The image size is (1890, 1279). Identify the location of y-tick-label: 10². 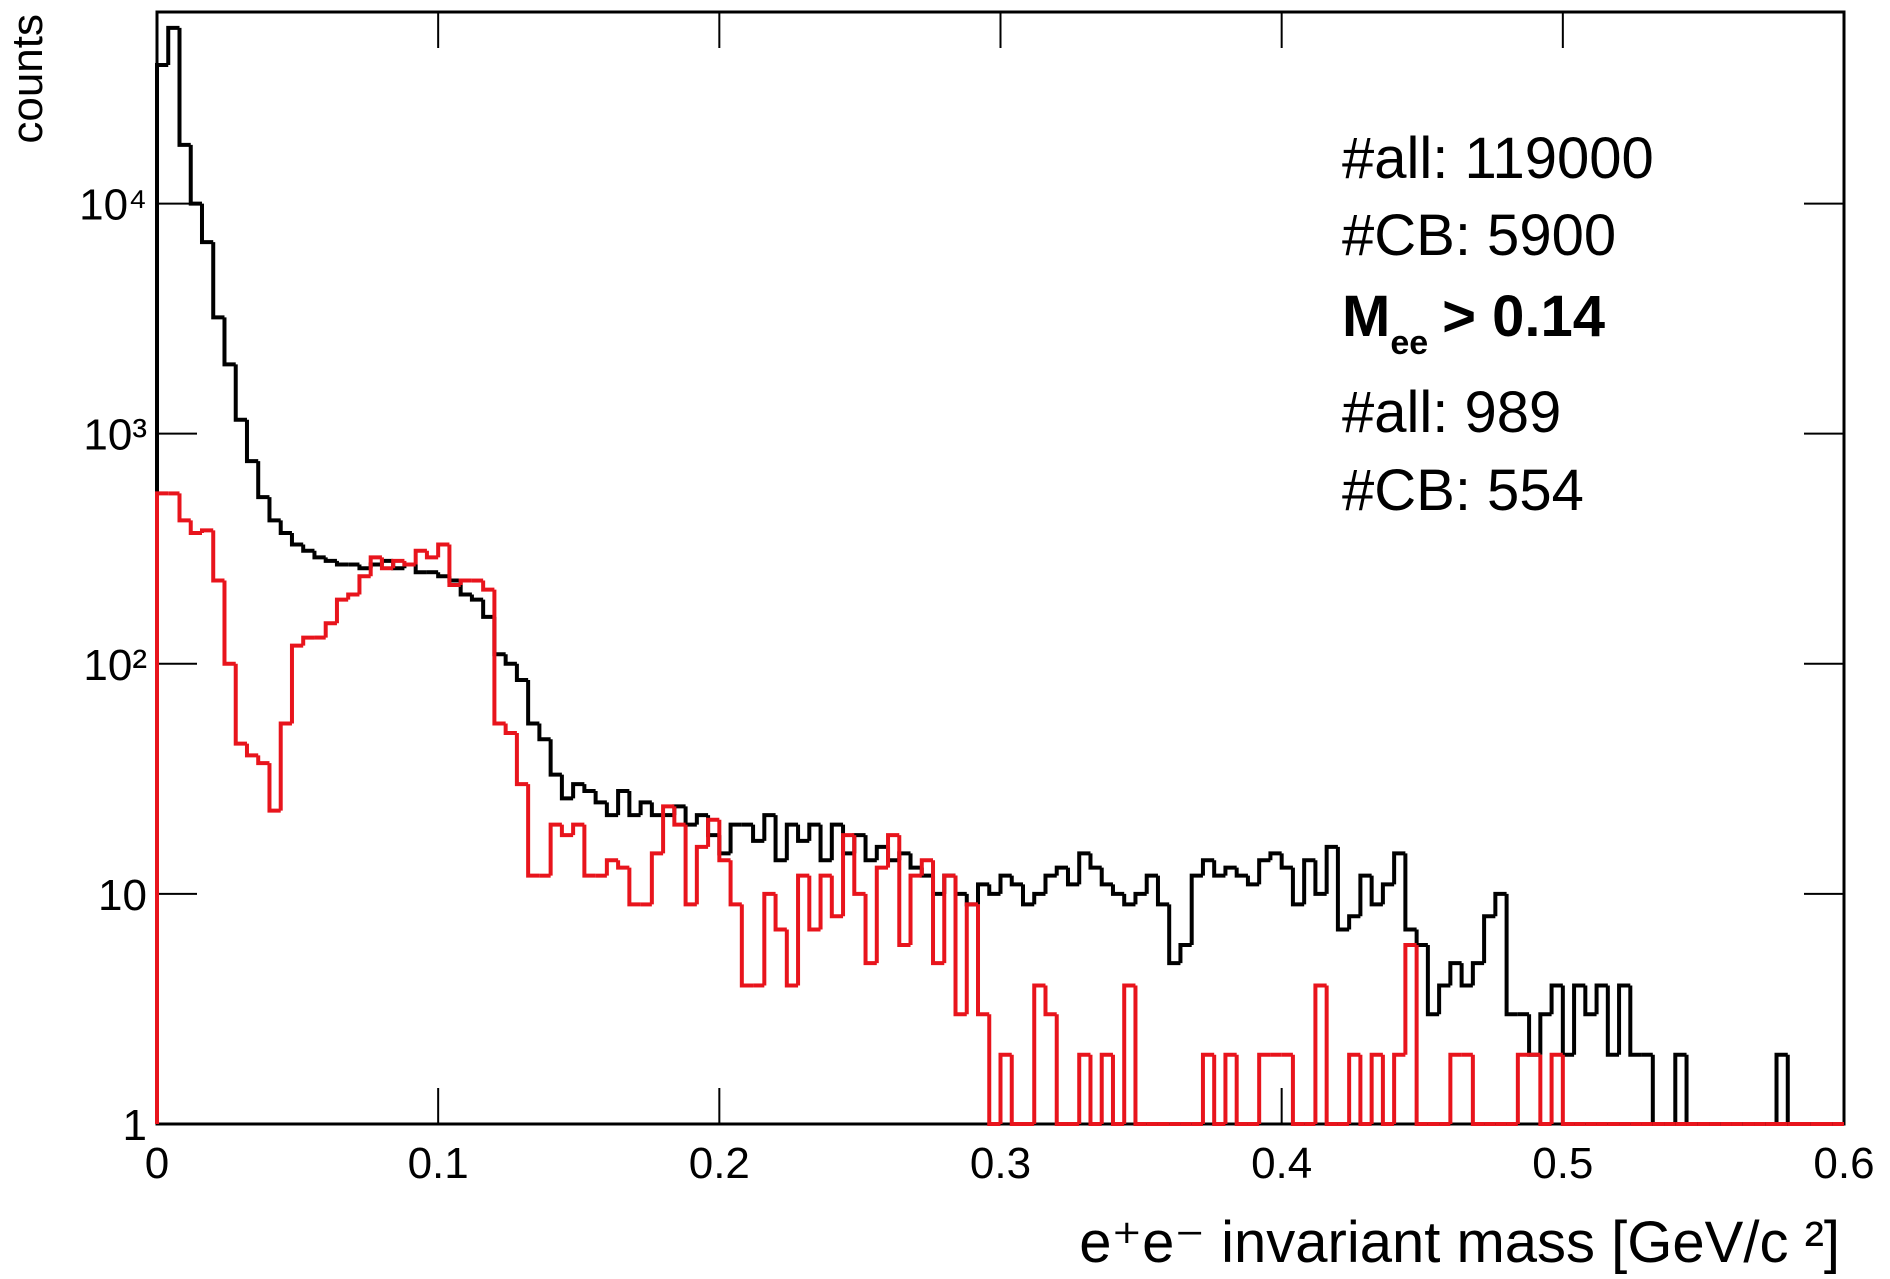
(115, 665).